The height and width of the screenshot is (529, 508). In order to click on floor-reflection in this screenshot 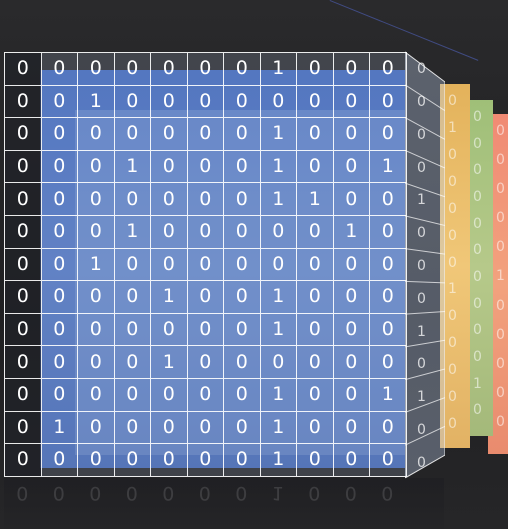, I will do `click(224, 503)`.